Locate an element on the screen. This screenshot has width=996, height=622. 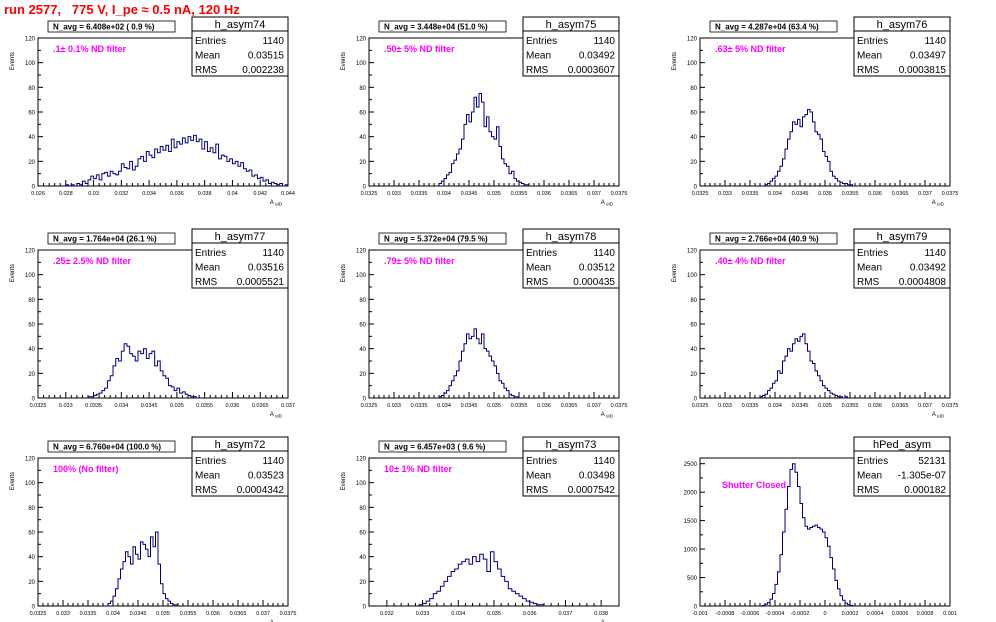
stats-box-title: h_asym72 is located at coordinates (240, 445).